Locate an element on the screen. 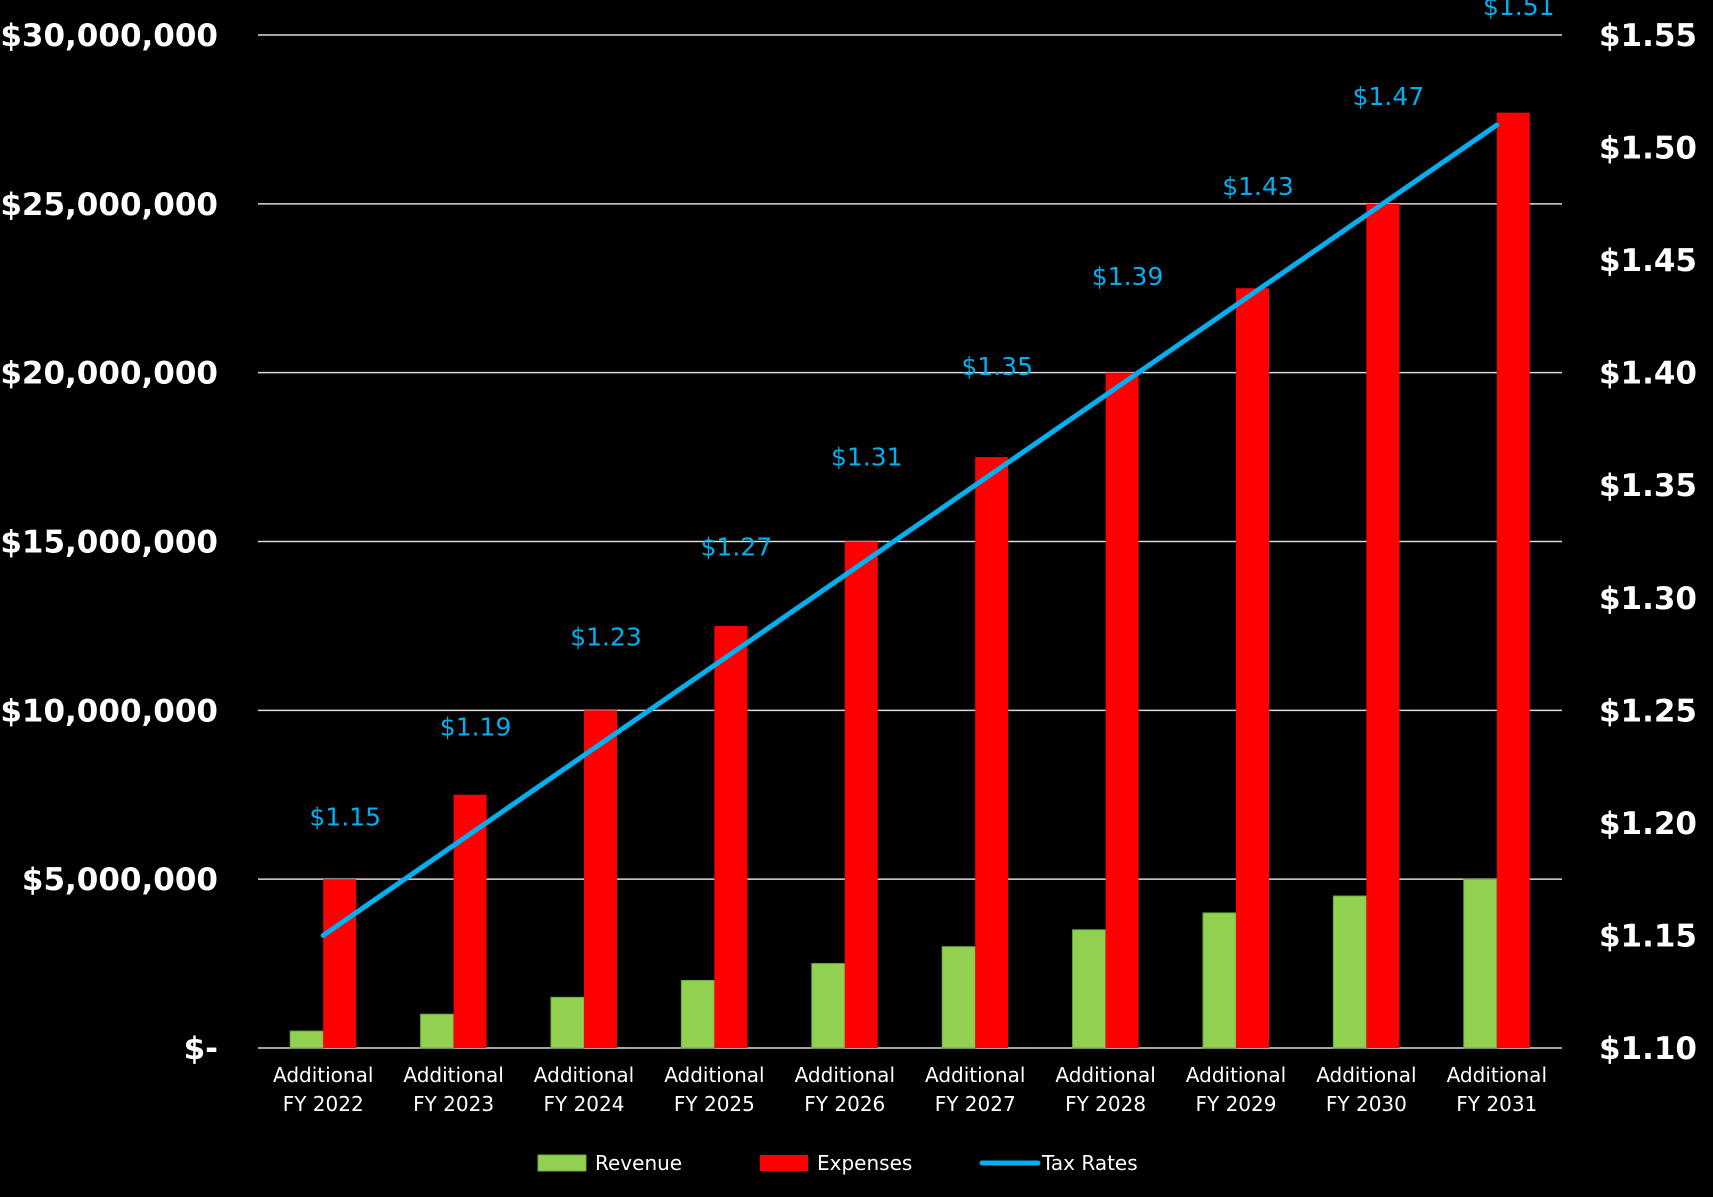 Image resolution: width=1713 pixels, height=1197 pixels. left-tick-label: $10,000,000 is located at coordinates (109, 711).